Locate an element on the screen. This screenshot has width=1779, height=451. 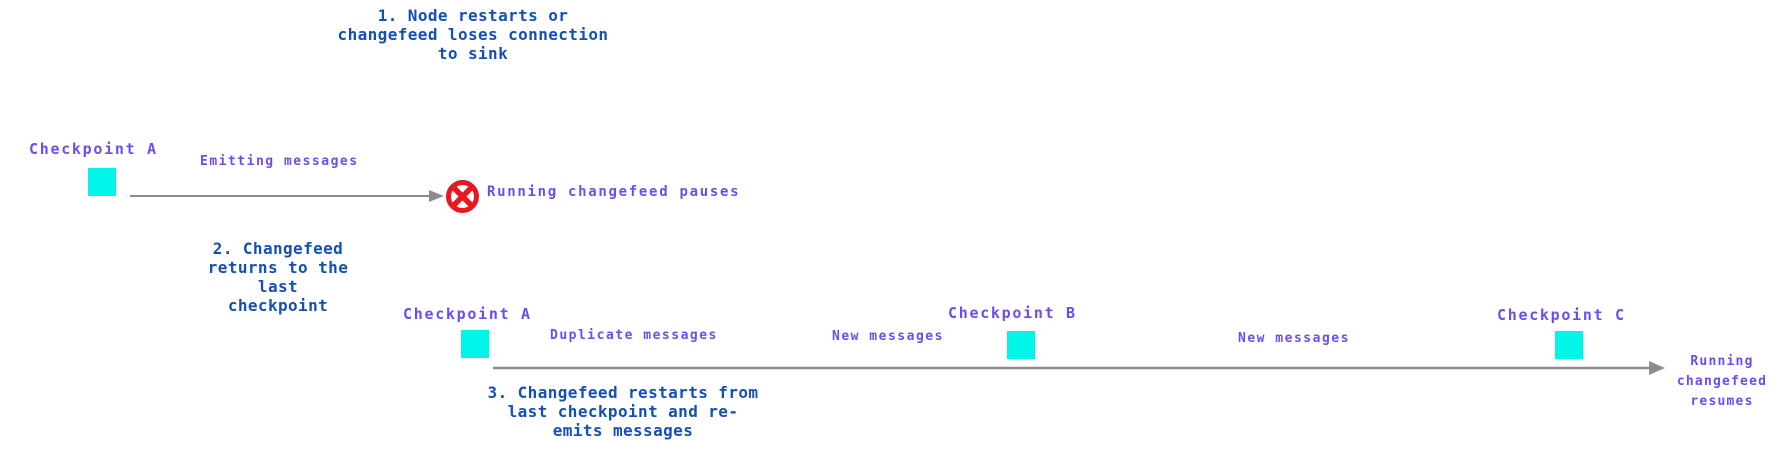
new-messages-label-1: New messages is located at coordinates (888, 336).